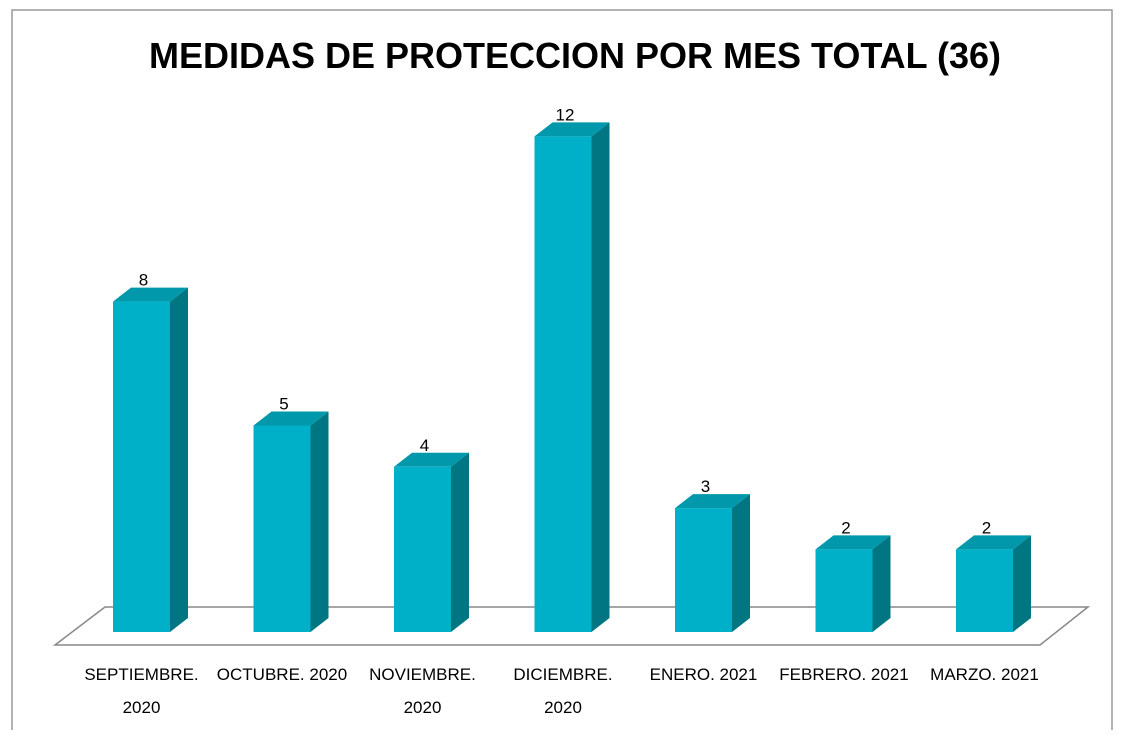  I want to click on x-tick-label: MARZO. 2021, so click(984, 674).